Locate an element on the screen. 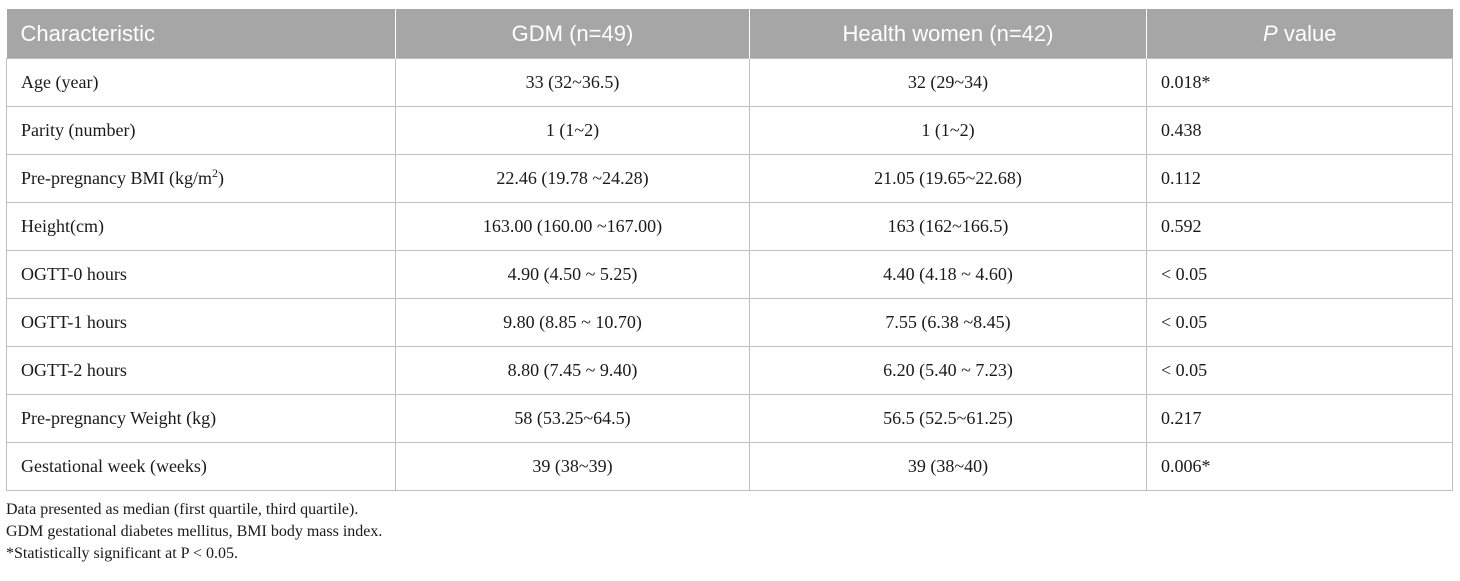  cell-health: 1 (1~2) is located at coordinates (948, 130).